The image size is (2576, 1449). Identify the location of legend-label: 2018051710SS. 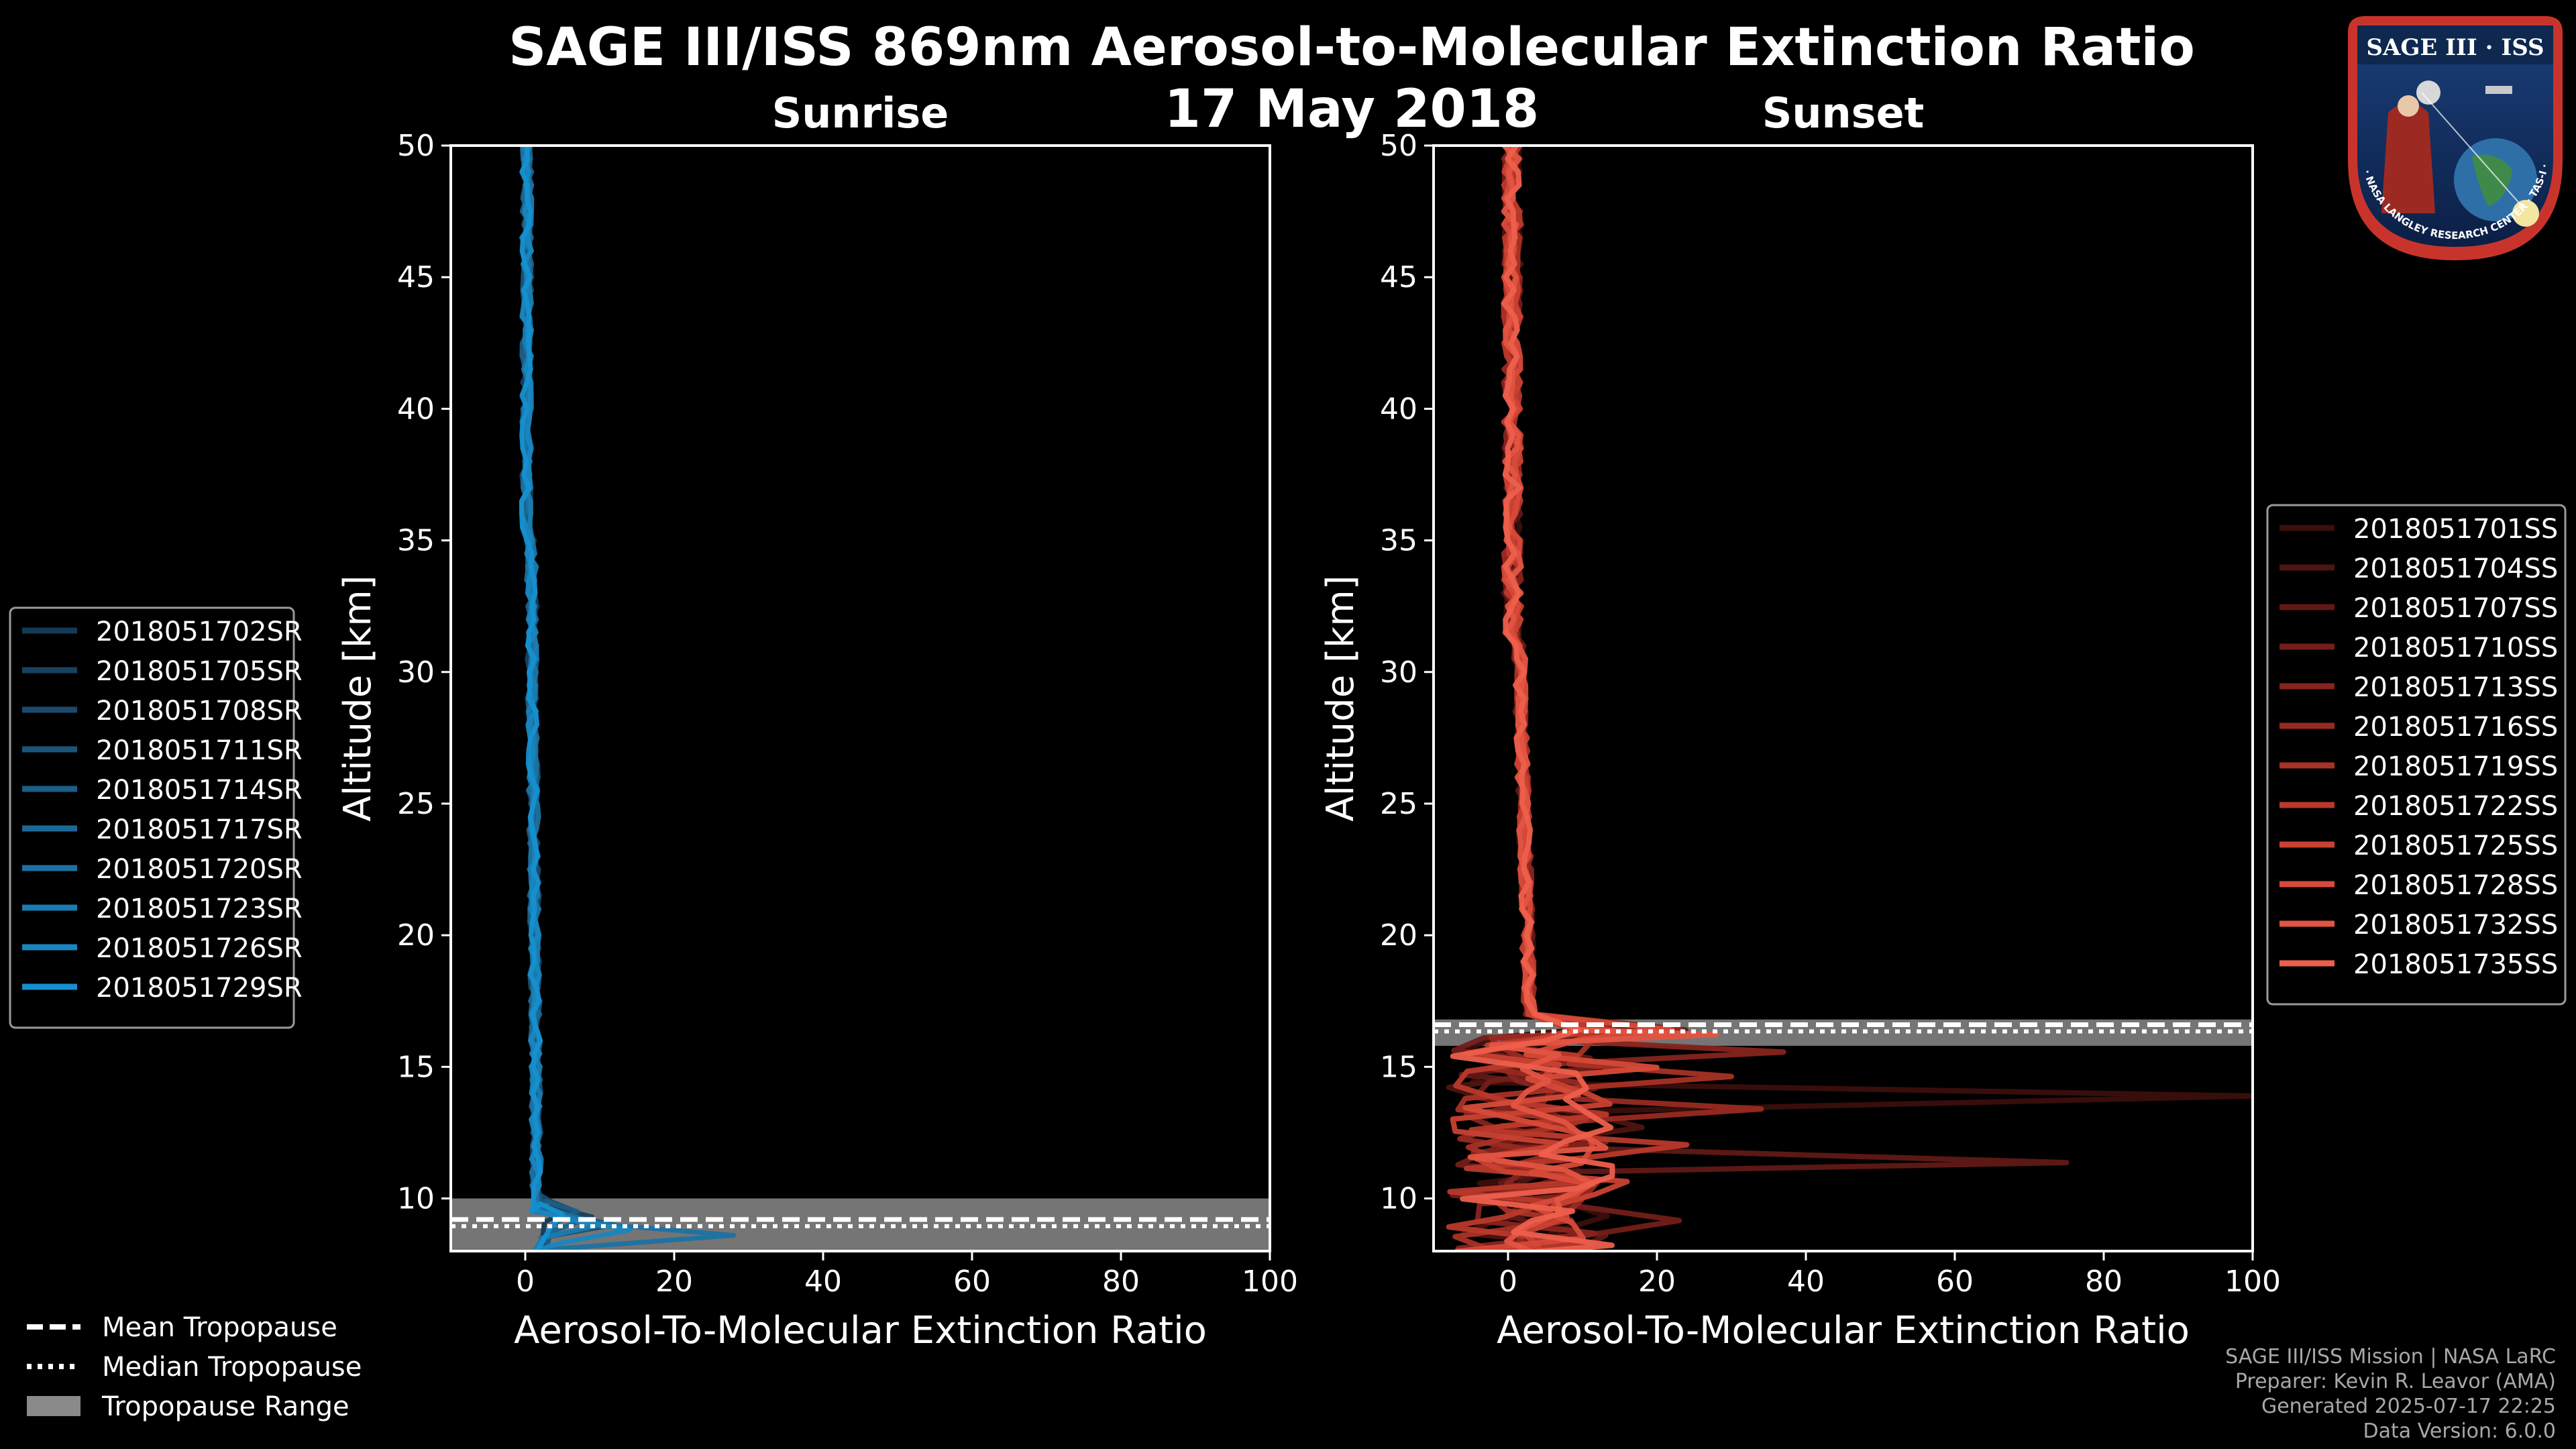
(2455, 648).